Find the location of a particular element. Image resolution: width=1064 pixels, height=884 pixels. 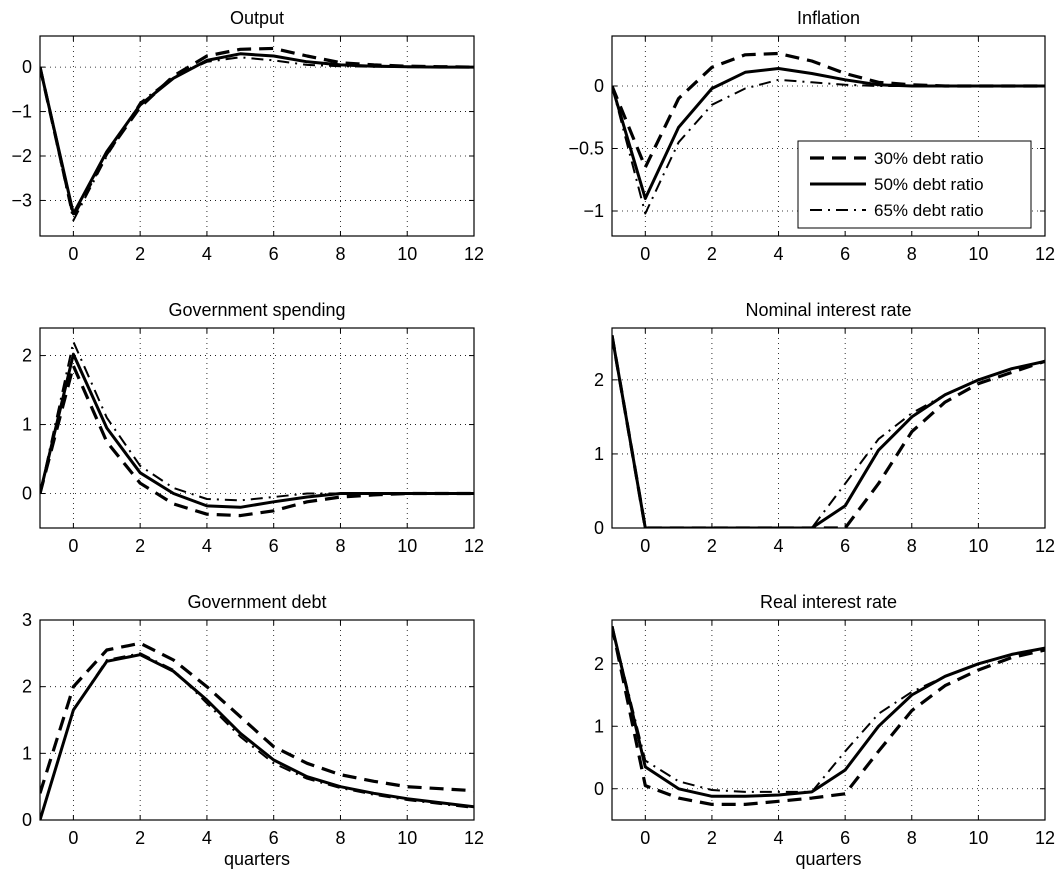

subplot-title: Real interest rate is located at coordinates (828, 602).